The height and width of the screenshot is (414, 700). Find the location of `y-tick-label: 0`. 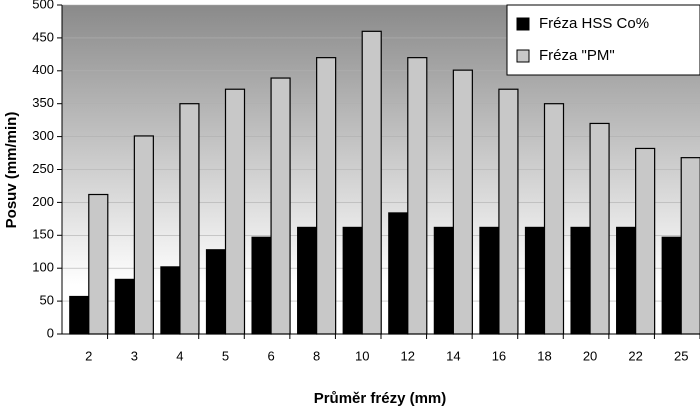

y-tick-label: 0 is located at coordinates (50, 332).